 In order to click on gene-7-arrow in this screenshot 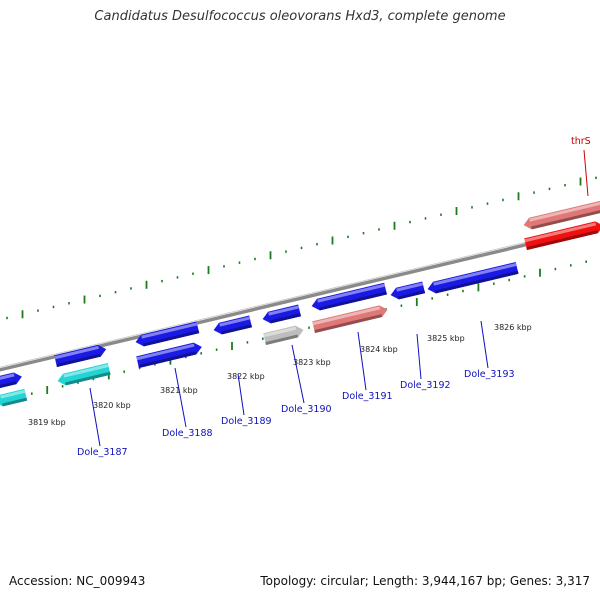, I will do `click(232, 325)`.